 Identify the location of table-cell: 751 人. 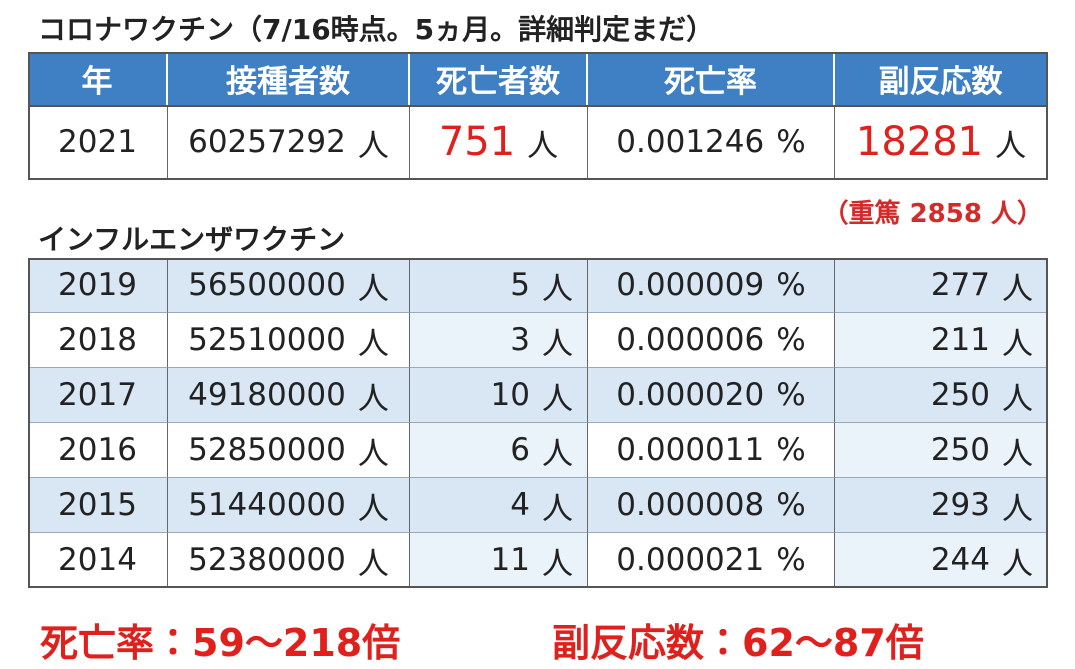
(499, 142).